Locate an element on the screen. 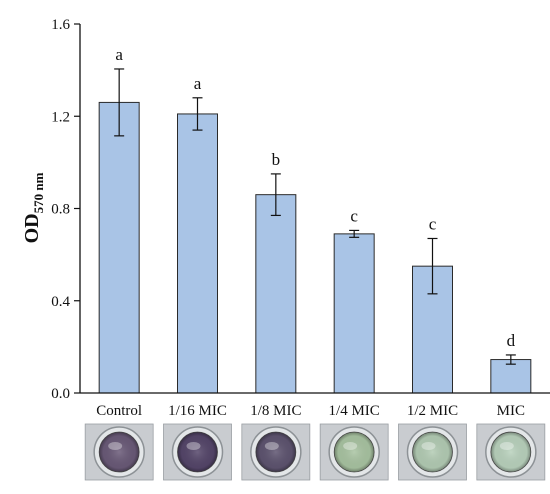 The width and height of the screenshot is (550, 494). well-images is located at coordinates (315, 452).